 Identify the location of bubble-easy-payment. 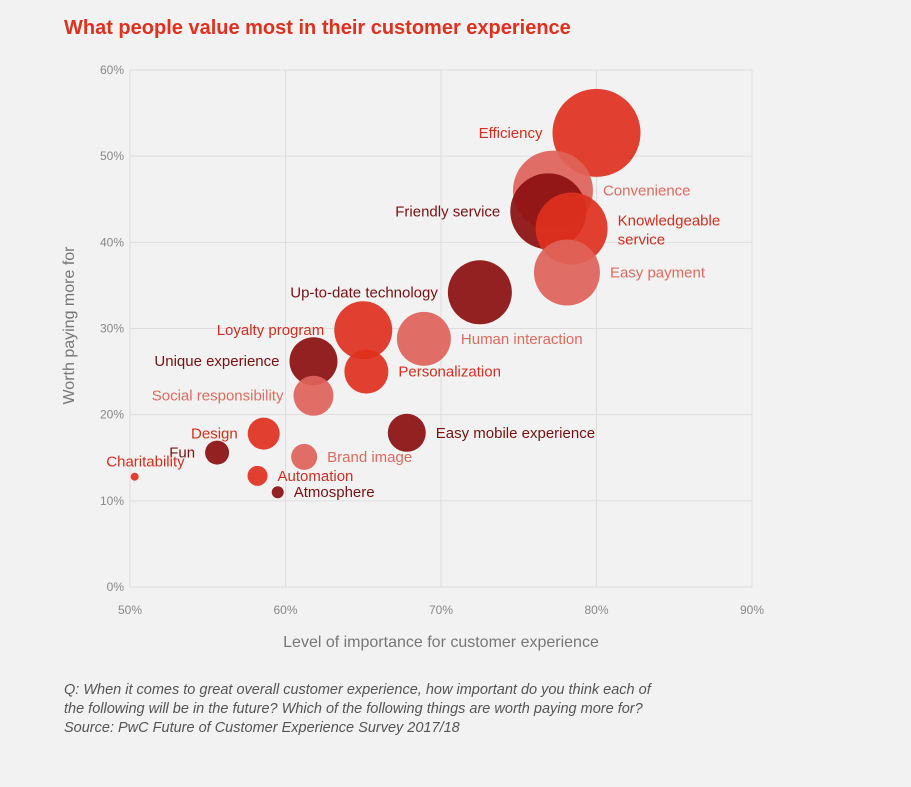
(566, 272).